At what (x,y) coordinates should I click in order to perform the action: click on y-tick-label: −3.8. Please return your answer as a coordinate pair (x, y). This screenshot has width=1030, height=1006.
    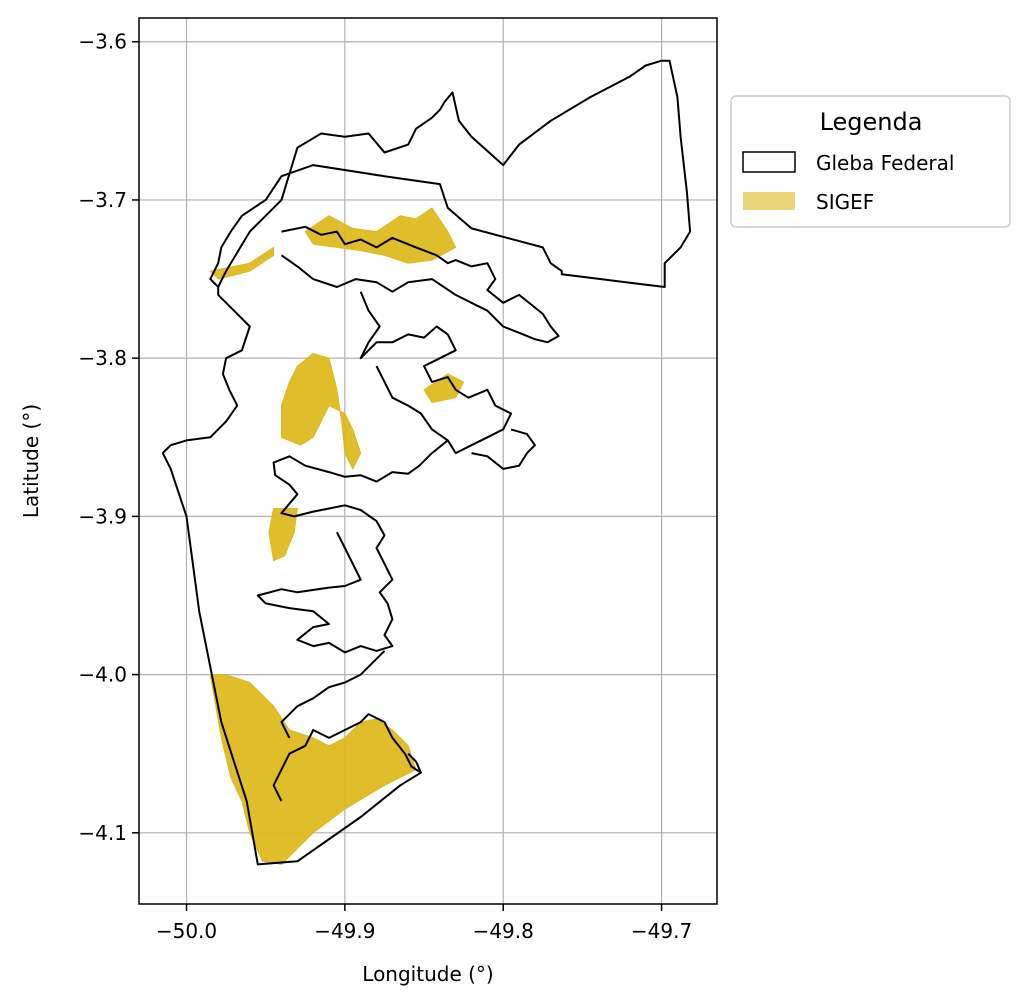
    Looking at the image, I should click on (102, 358).